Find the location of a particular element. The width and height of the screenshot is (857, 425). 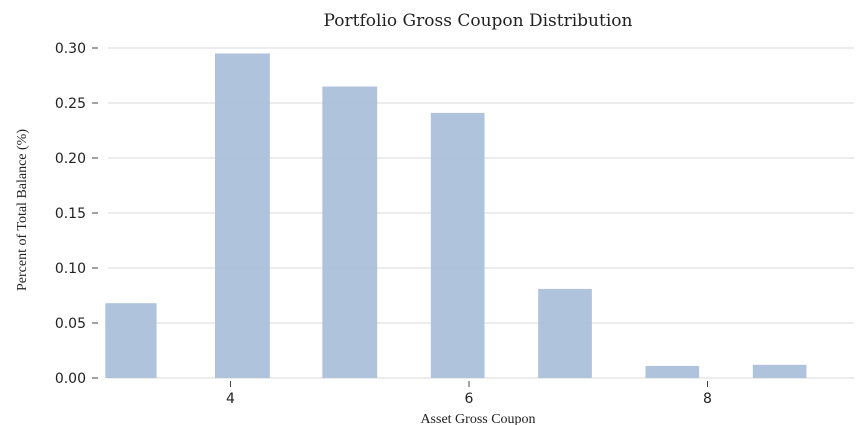

y-axis-ticks: 0.00 0.05 0.10 0.15 0.20 0.25 0.30 is located at coordinates (76, 214).